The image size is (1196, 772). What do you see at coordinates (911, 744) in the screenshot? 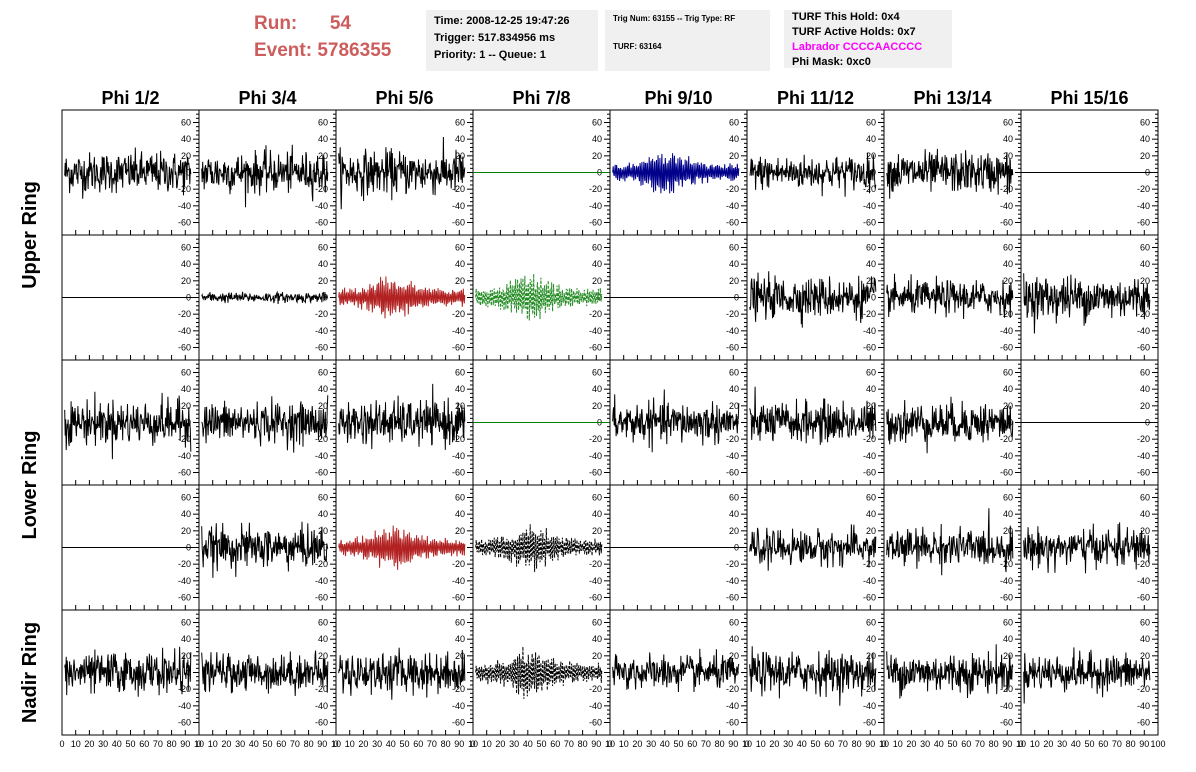
I see `x-tick-label: 20` at bounding box center [911, 744].